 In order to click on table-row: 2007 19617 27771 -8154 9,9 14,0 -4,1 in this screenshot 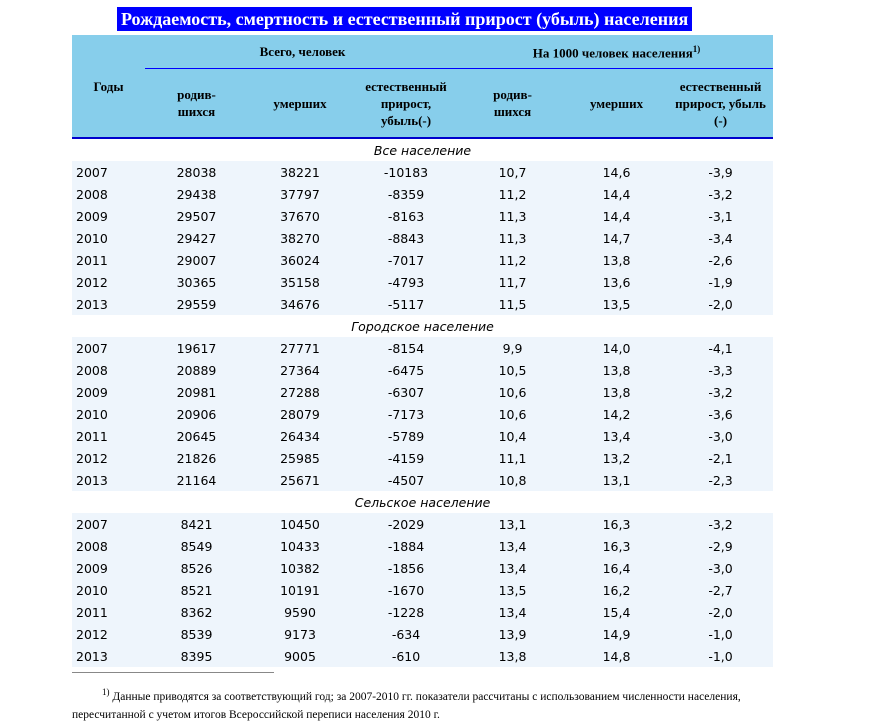, I will do `click(423, 348)`.